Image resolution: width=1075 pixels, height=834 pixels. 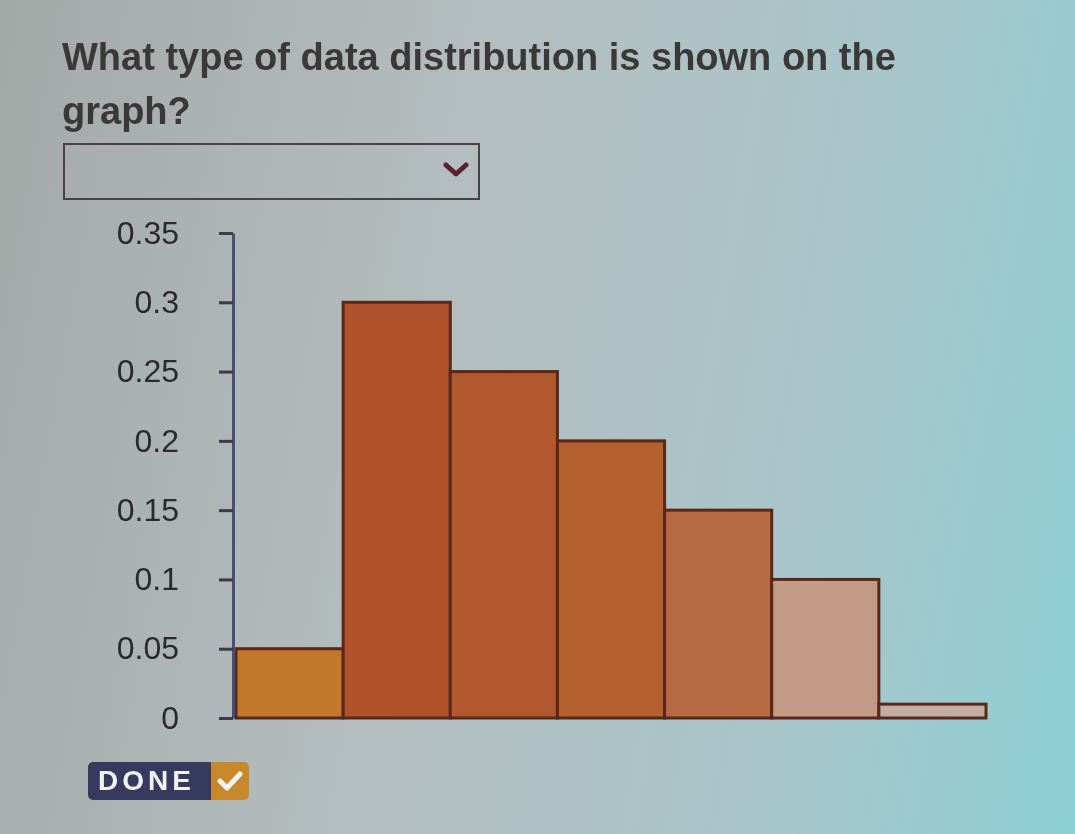 I want to click on chart-title: What type of data distribution is shown on the graph?, so click(x=479, y=84).